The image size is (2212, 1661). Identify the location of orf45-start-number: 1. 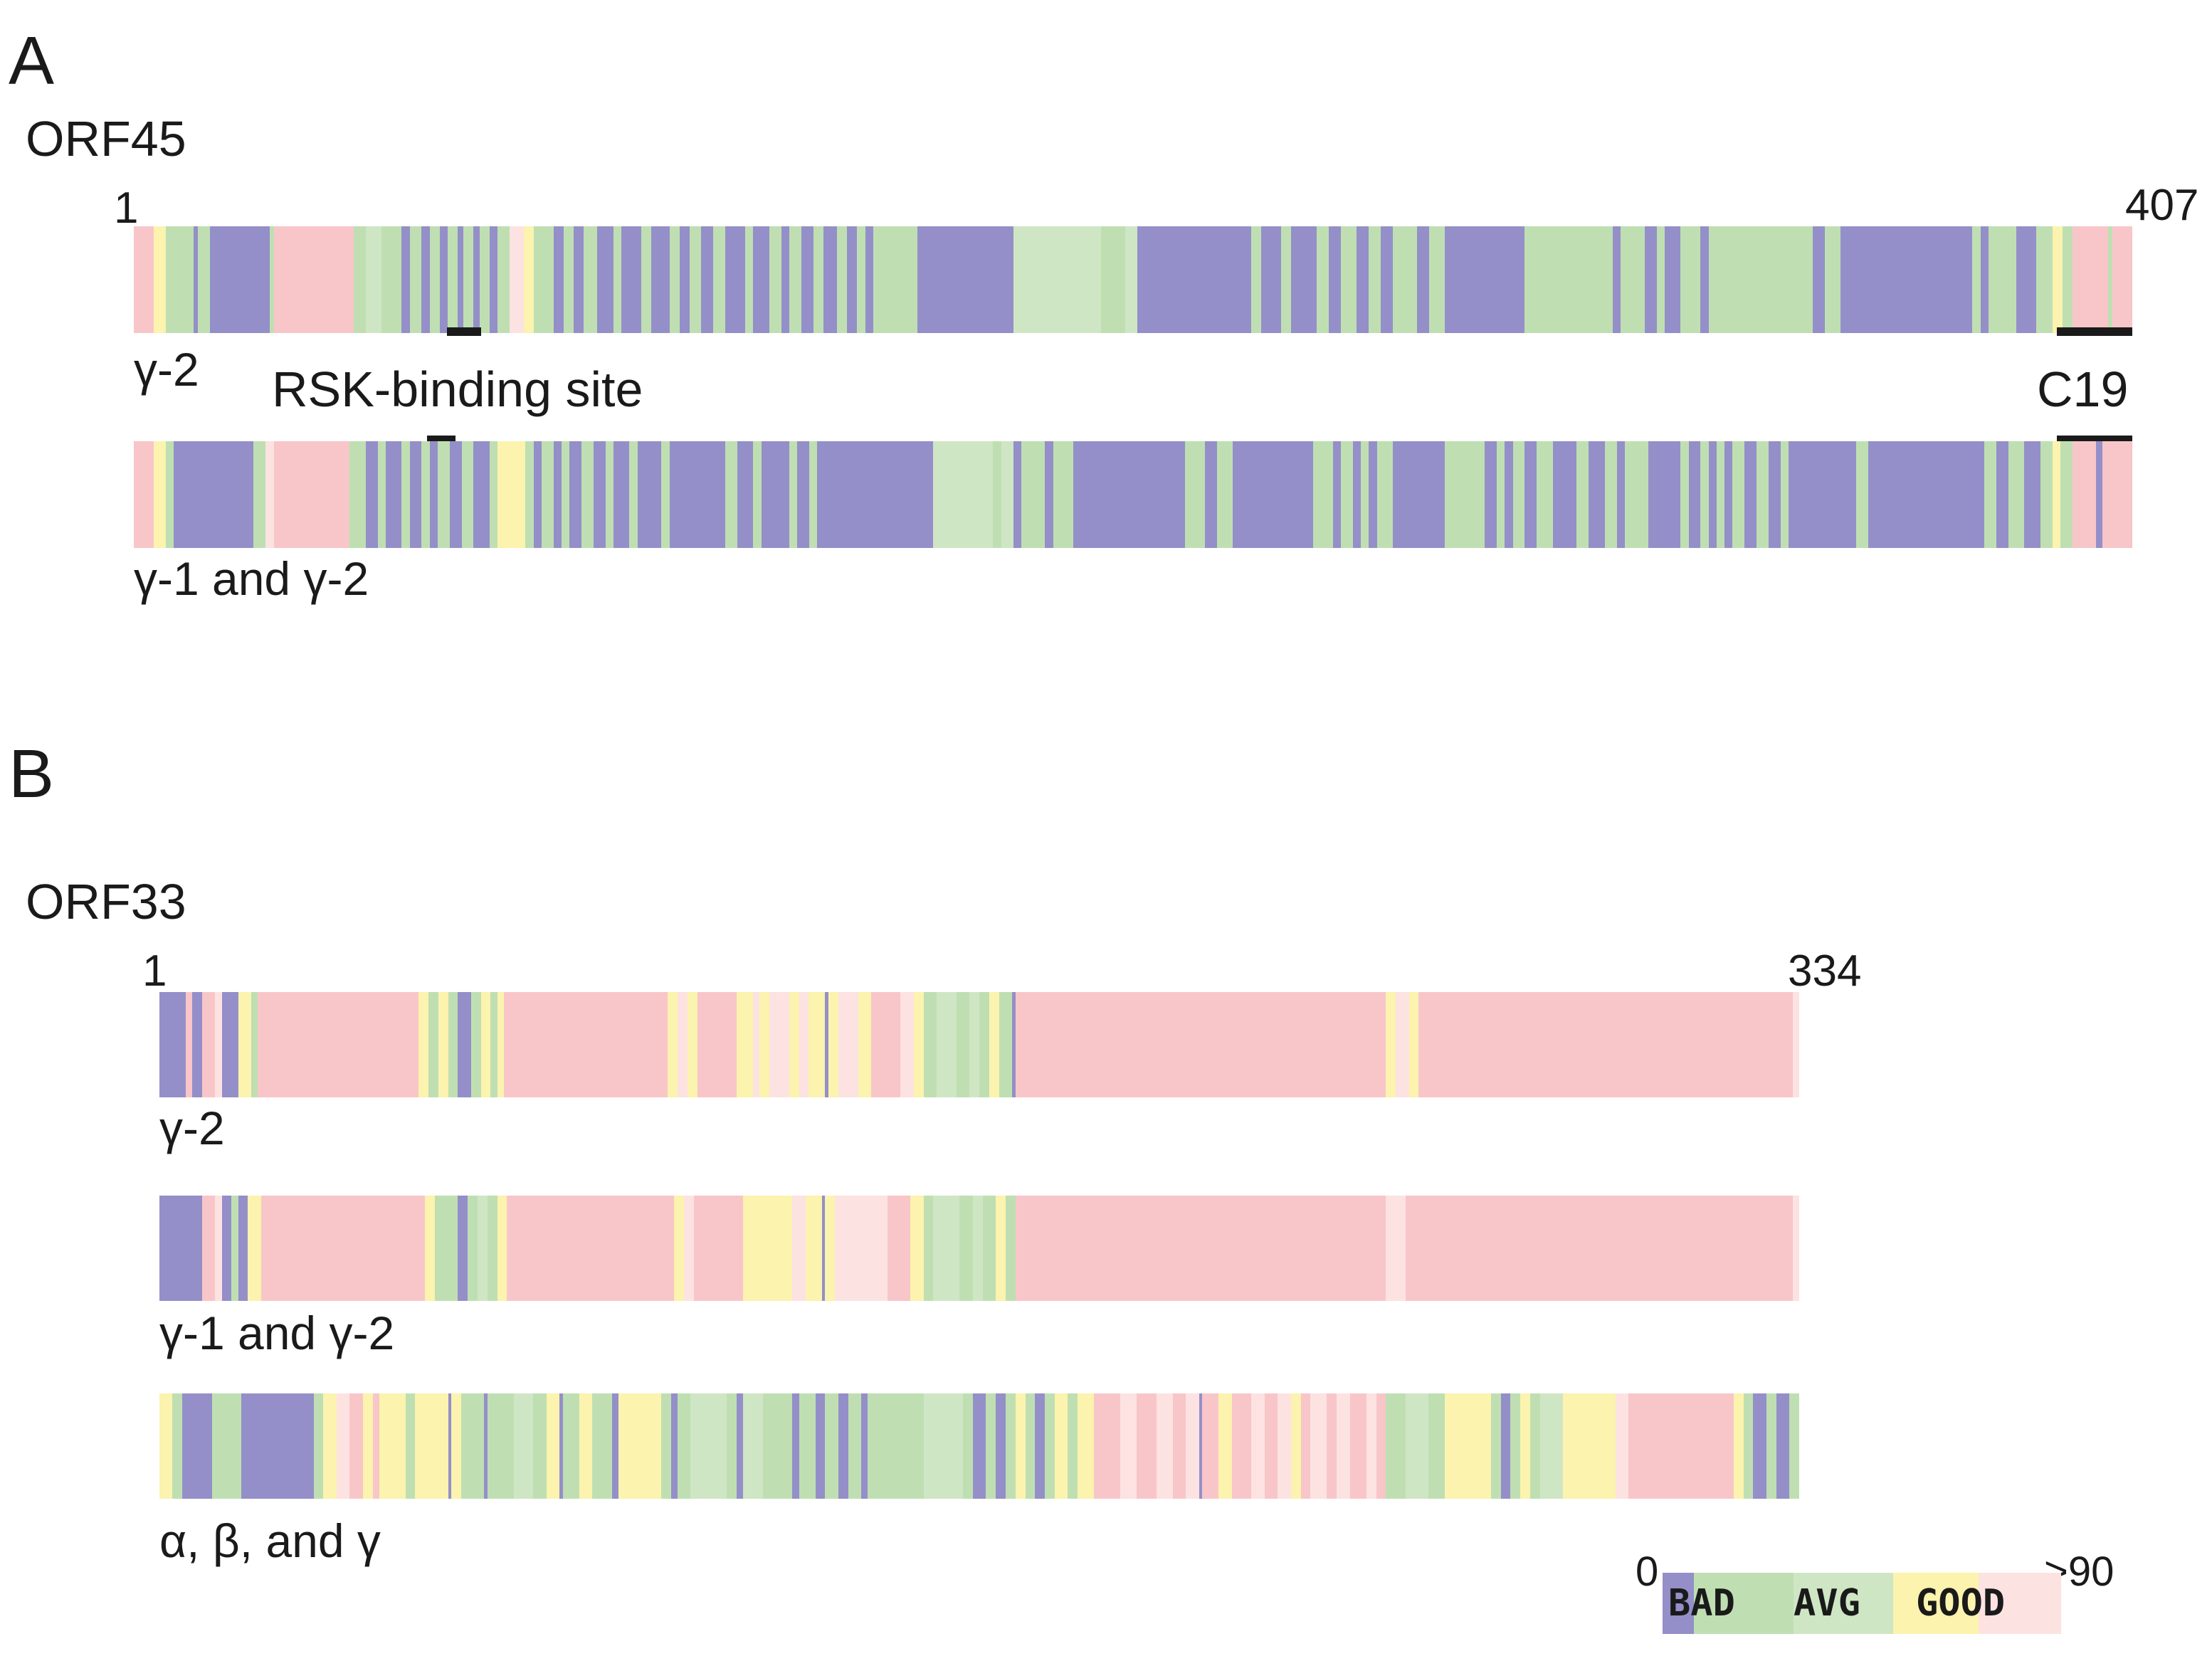
(126, 209).